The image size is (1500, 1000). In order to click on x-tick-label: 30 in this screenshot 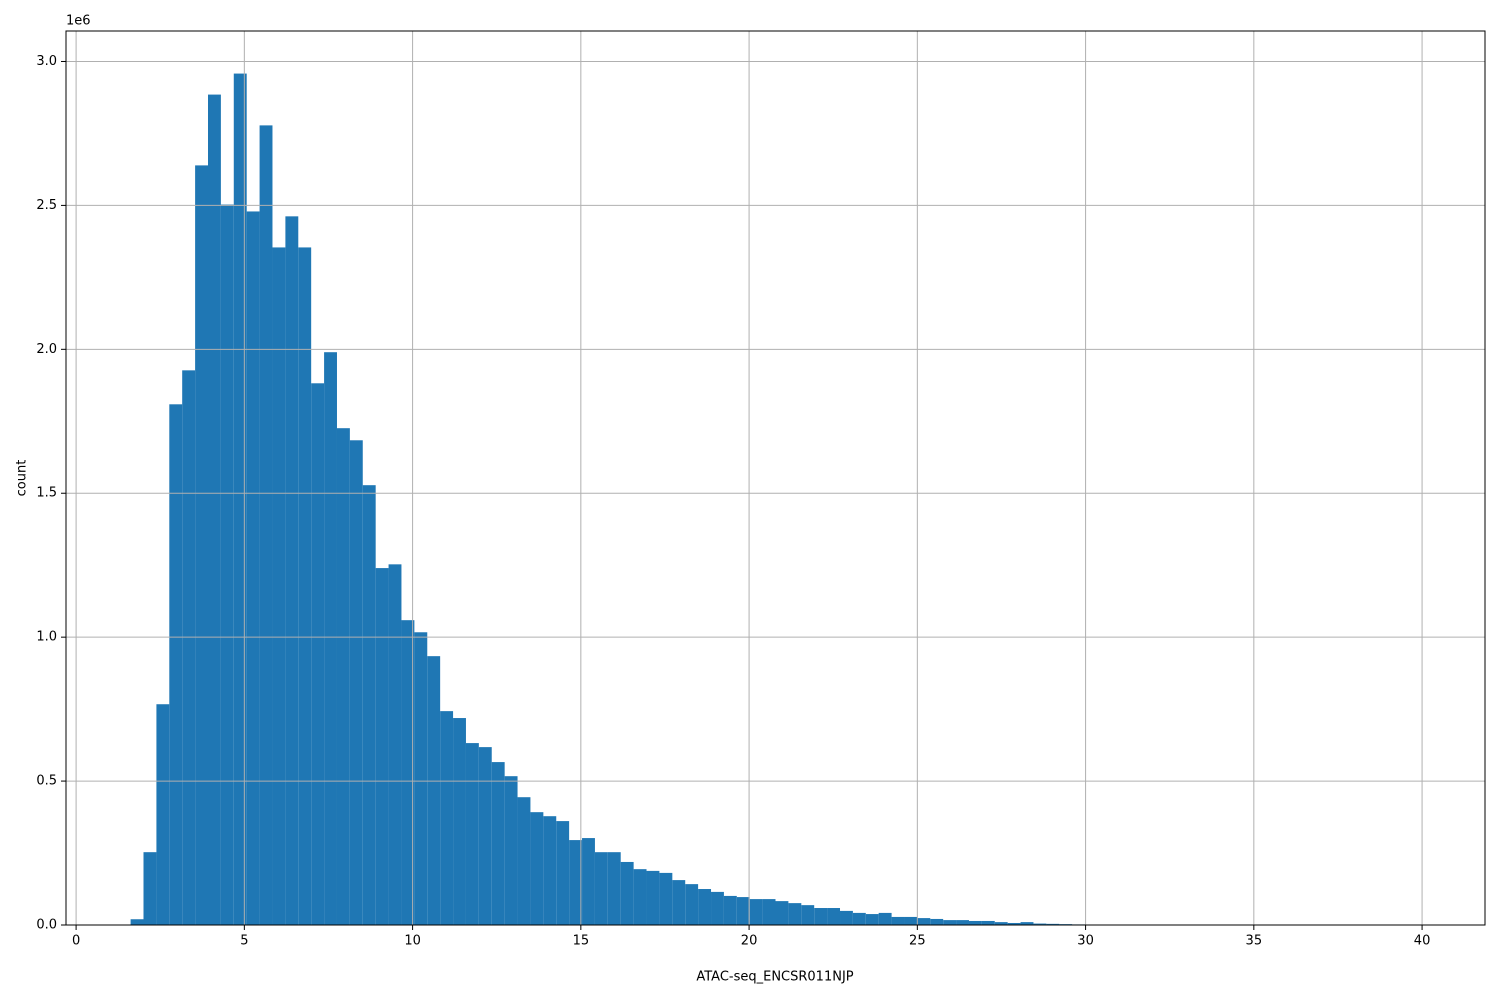, I will do `click(1085, 941)`.